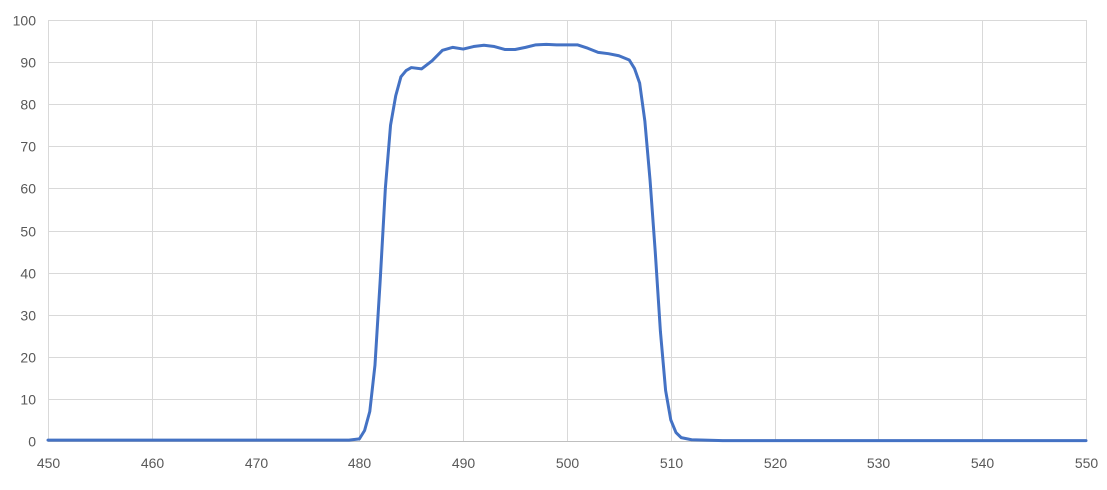  What do you see at coordinates (360, 463) in the screenshot?
I see `x-tick-label: 480` at bounding box center [360, 463].